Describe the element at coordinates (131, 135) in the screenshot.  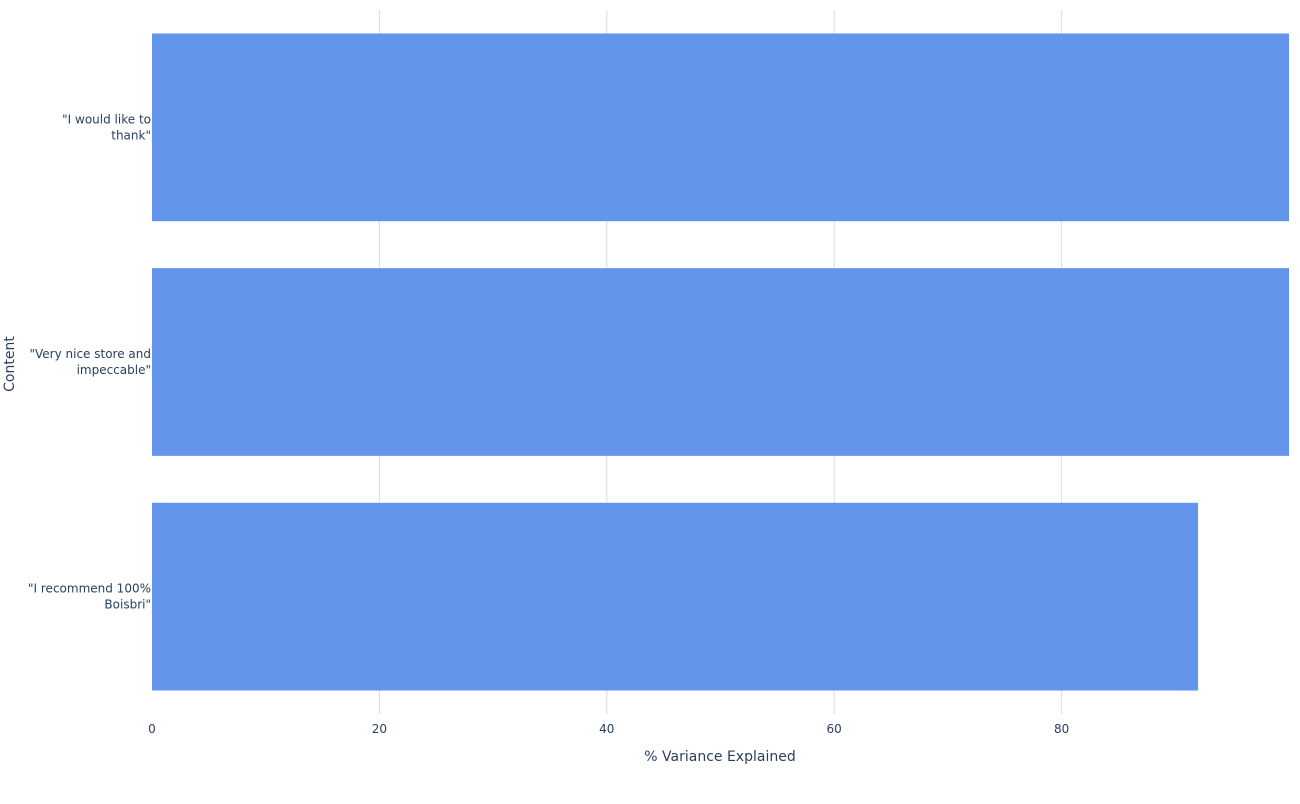
I see `y-tick-label-line: thank"` at that location.